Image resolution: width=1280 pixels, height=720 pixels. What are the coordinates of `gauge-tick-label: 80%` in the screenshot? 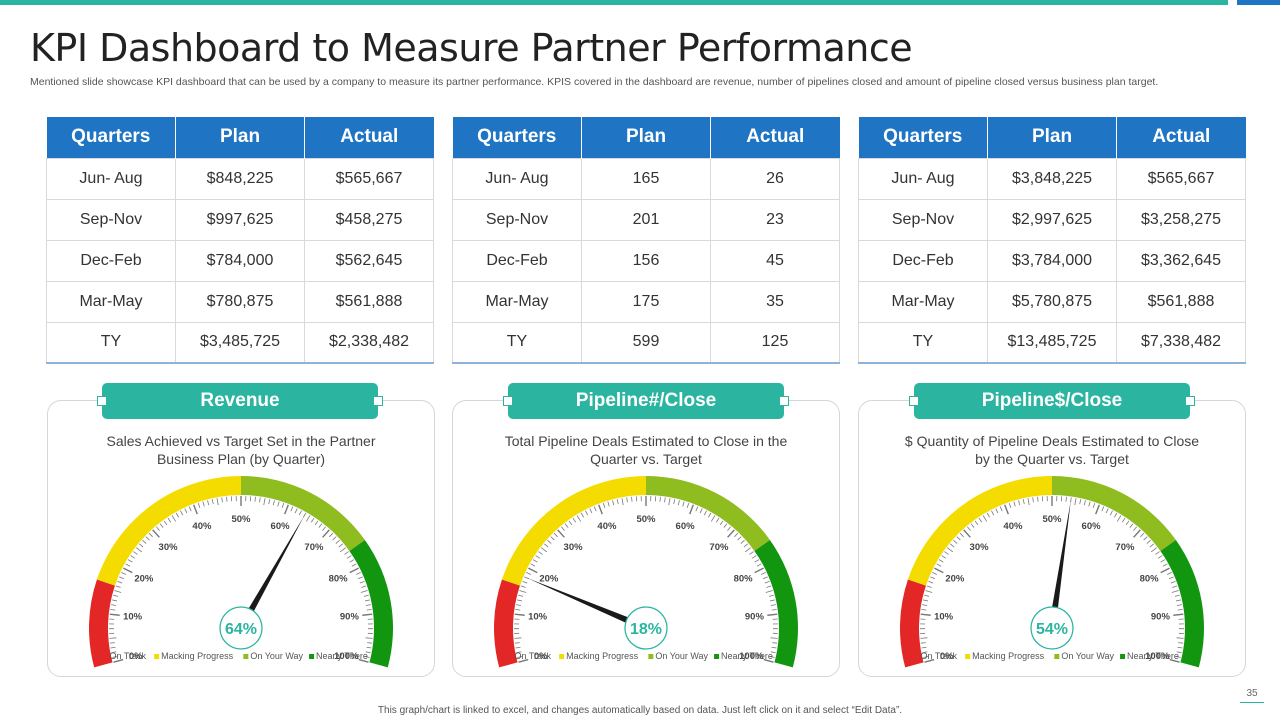 It's located at (1150, 579).